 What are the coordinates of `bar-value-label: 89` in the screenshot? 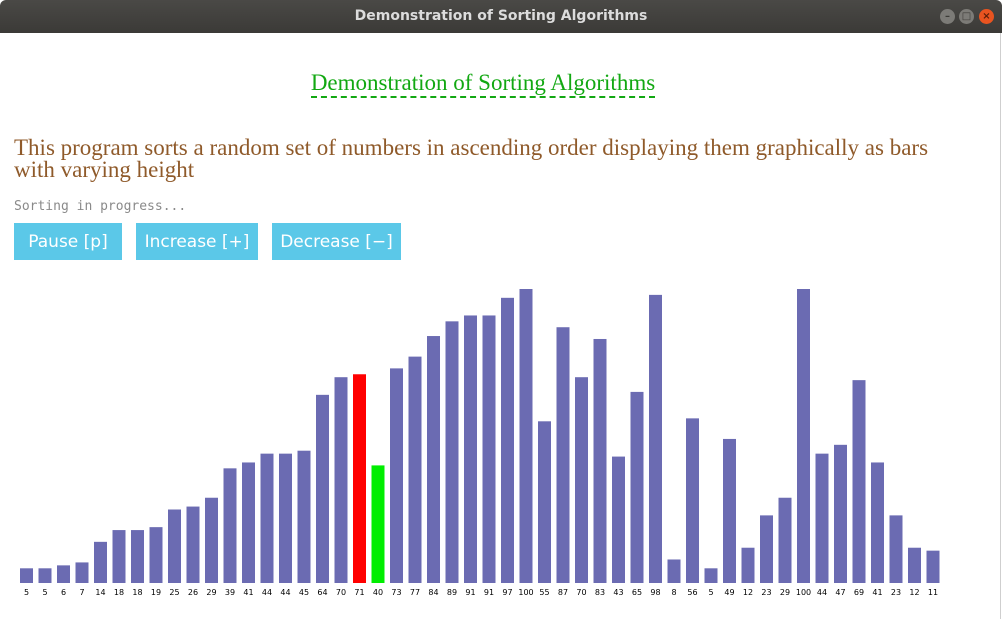 It's located at (452, 592).